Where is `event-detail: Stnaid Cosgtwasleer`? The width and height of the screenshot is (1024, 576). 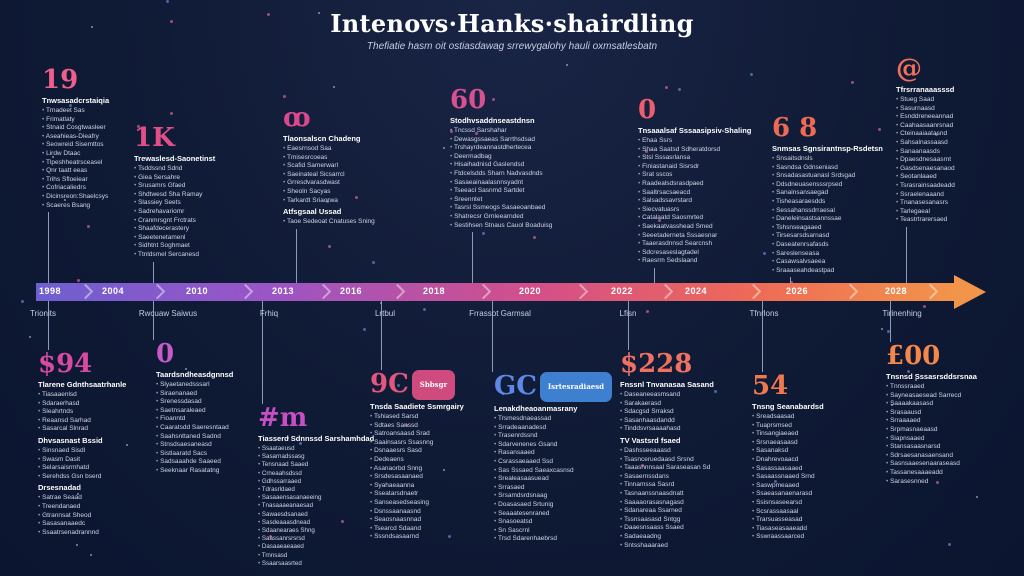
event-detail: Stnaid Cosgtwasleer is located at coordinates (102, 128).